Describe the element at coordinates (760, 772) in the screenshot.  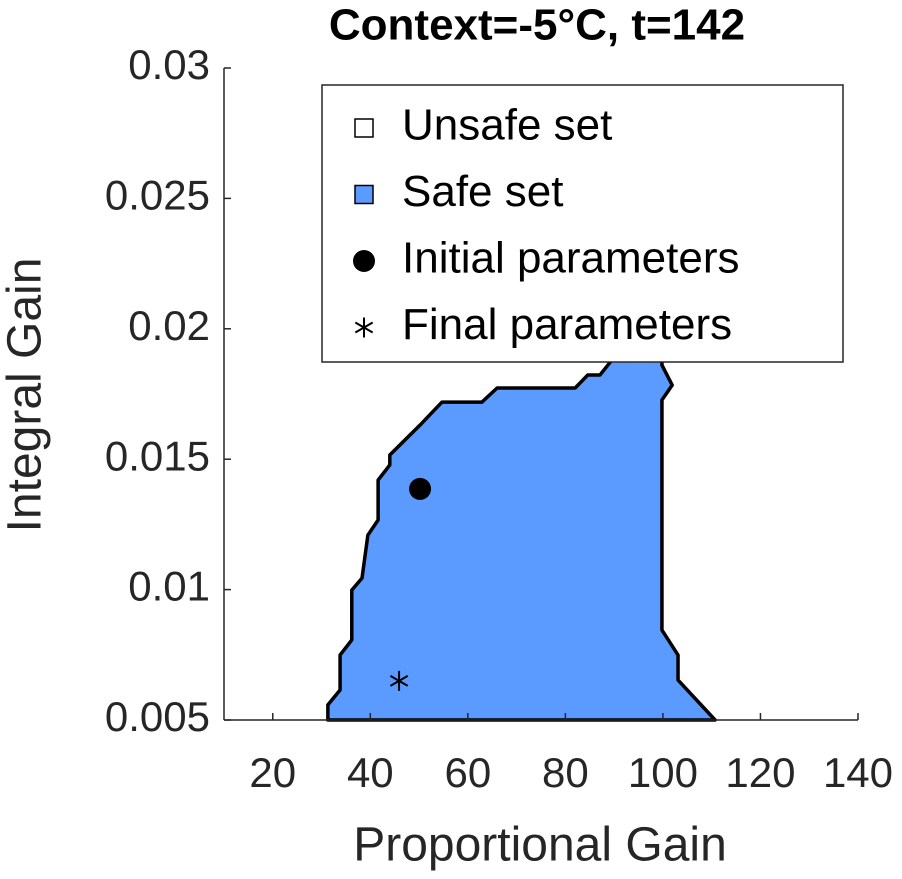
I see `x-tick-label: 120` at that location.